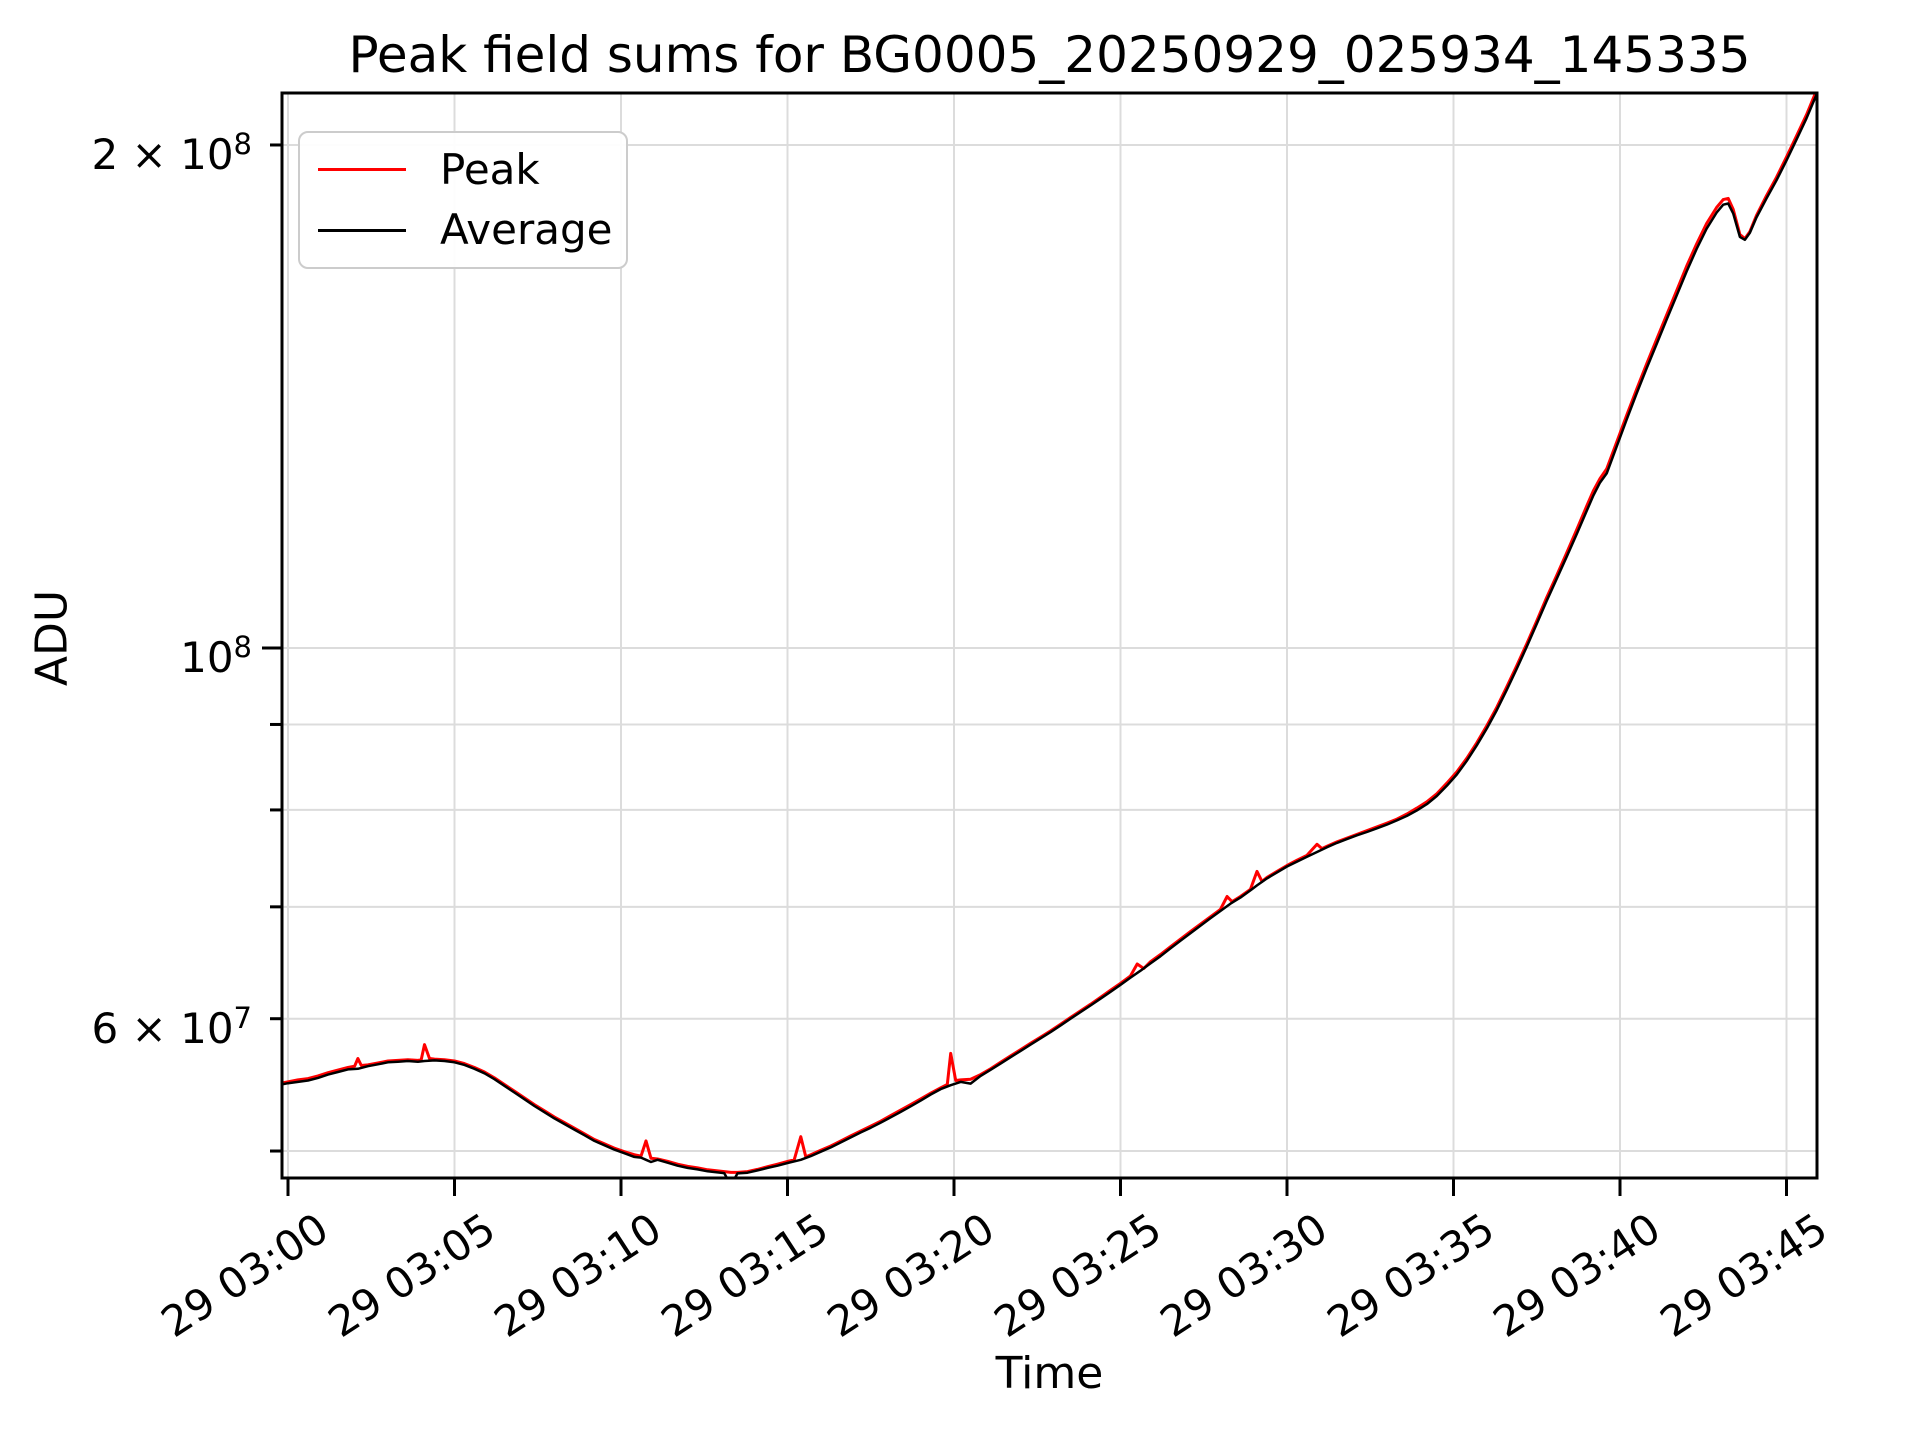 This screenshot has width=1920, height=1440. I want to click on legend-label-average: Average, so click(526, 230).